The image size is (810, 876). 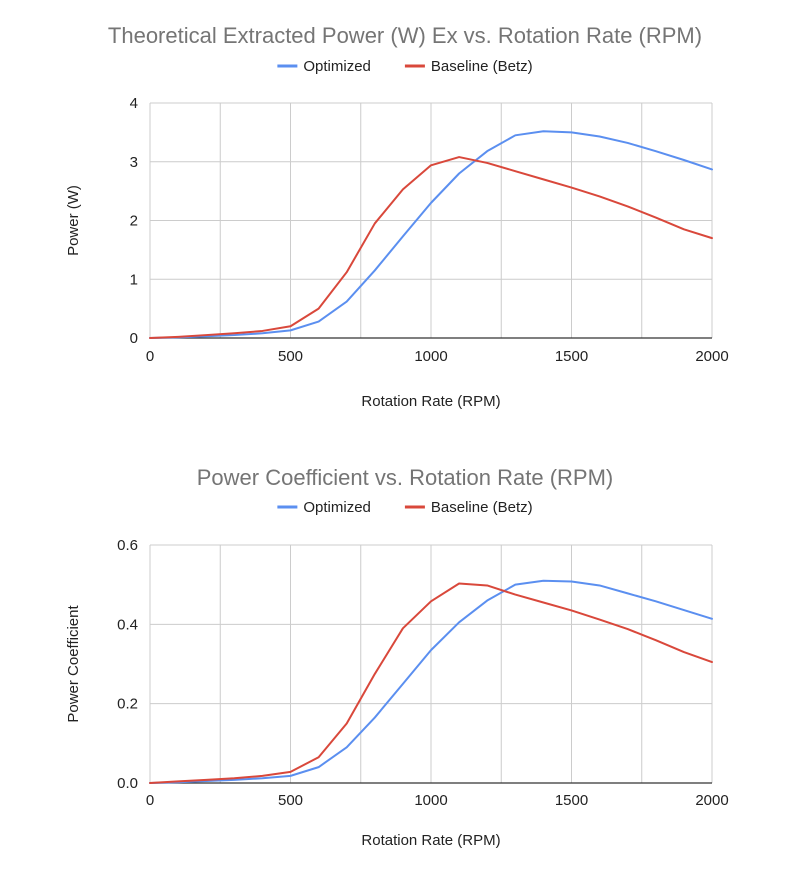 I want to click on y-tick-label: 3, so click(x=134, y=162).